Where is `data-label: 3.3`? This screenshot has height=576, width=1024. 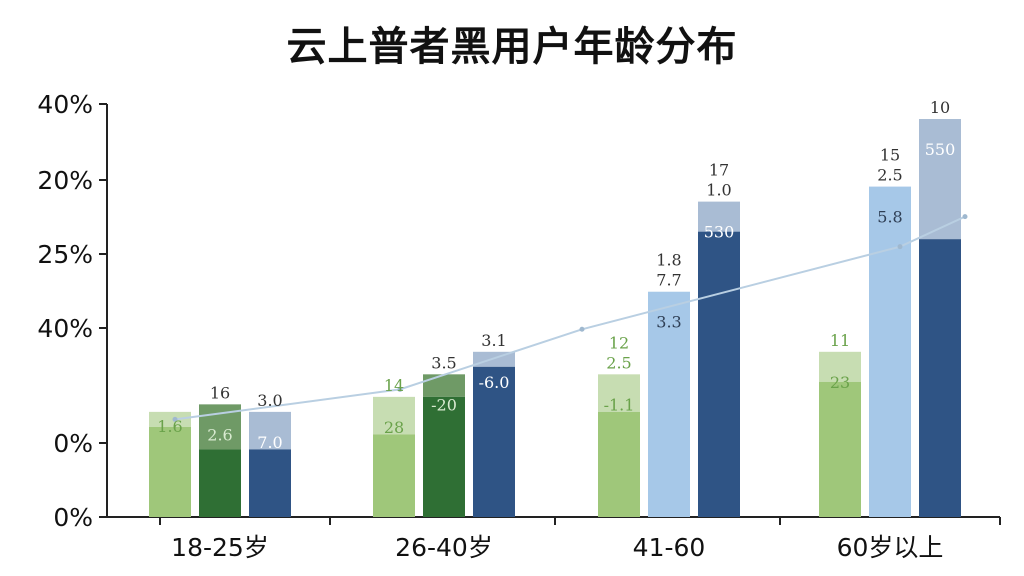 data-label: 3.3 is located at coordinates (668, 322).